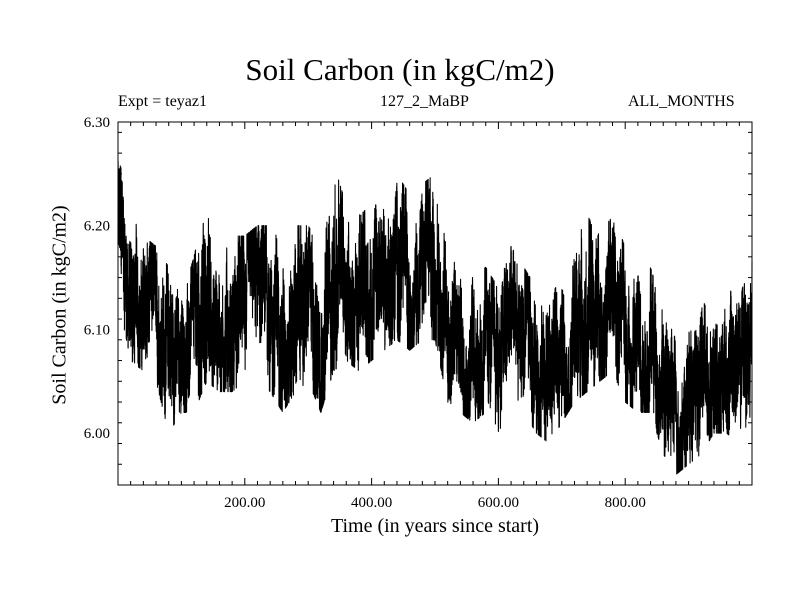 The height and width of the screenshot is (600, 800). What do you see at coordinates (97, 330) in the screenshot?
I see `y-tick-label: 6.10` at bounding box center [97, 330].